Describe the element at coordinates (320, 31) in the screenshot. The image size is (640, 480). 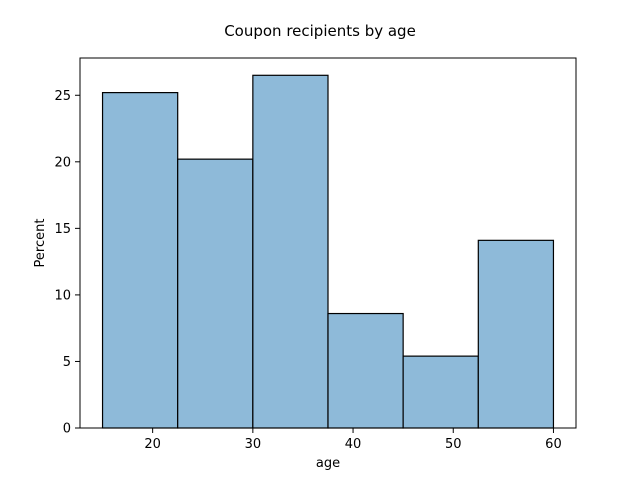
I see `chart-title: Coupon recipients by age` at that location.